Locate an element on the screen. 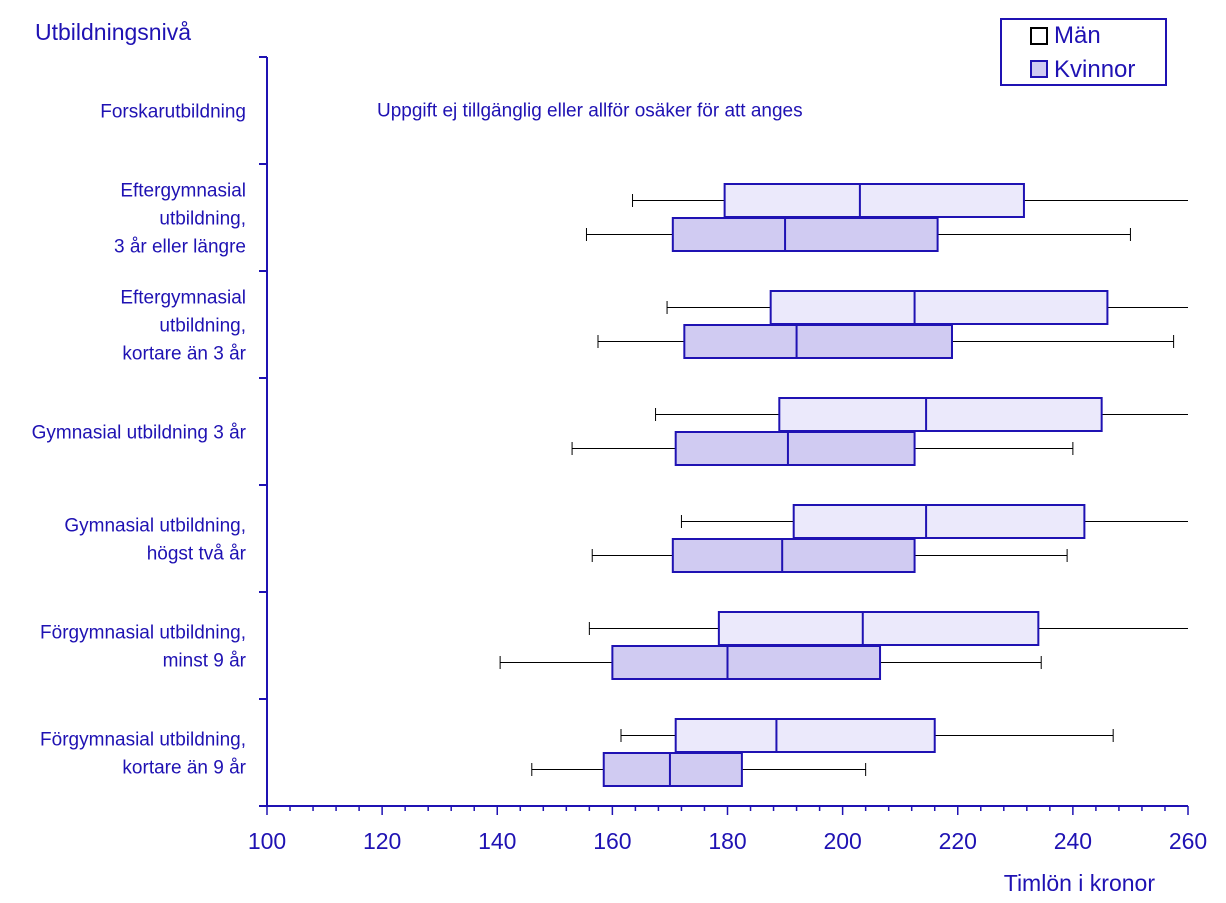  category-label: Förgymnasial utbildning, minst 9 år is located at coordinates (143, 647).